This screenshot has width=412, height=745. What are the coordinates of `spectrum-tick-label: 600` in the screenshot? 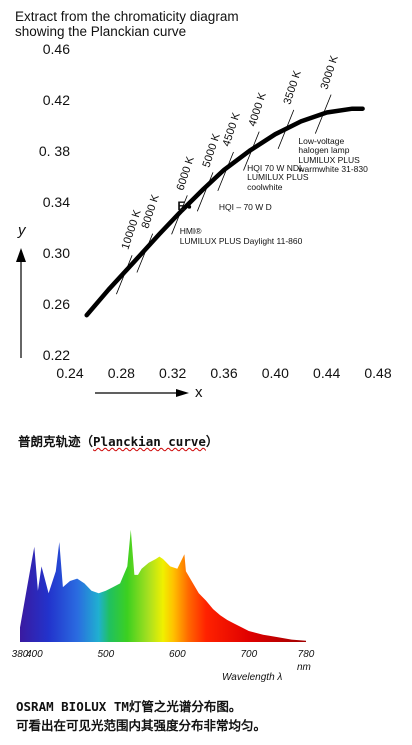 It's located at (177, 654).